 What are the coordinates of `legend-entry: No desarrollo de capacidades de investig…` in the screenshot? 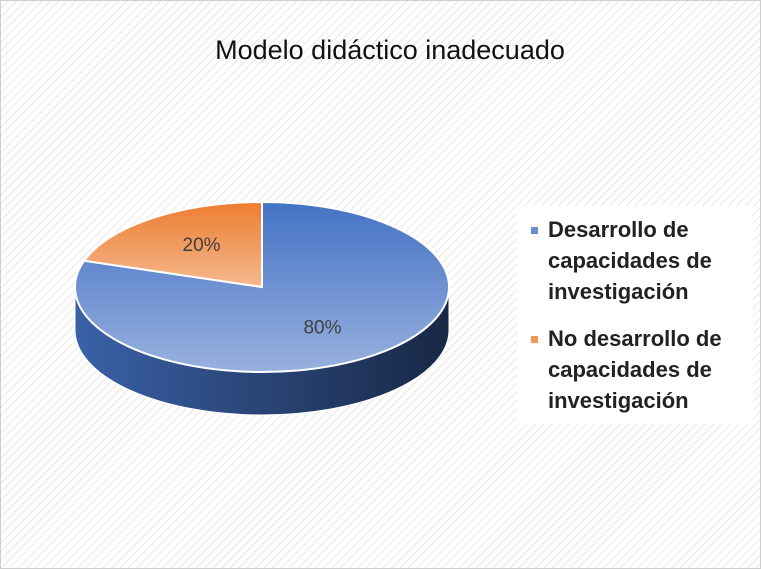 It's located at (636, 369).